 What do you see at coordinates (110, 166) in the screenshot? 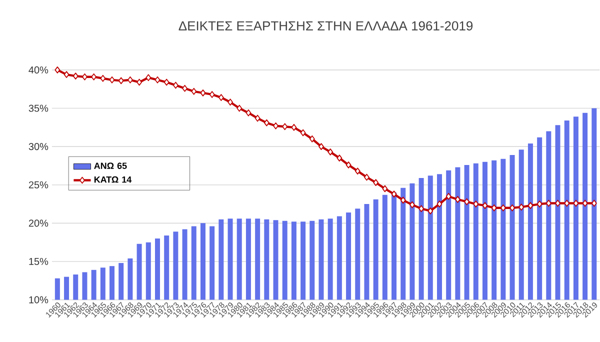
I see `legend-label: ΑΝΩ 65` at bounding box center [110, 166].